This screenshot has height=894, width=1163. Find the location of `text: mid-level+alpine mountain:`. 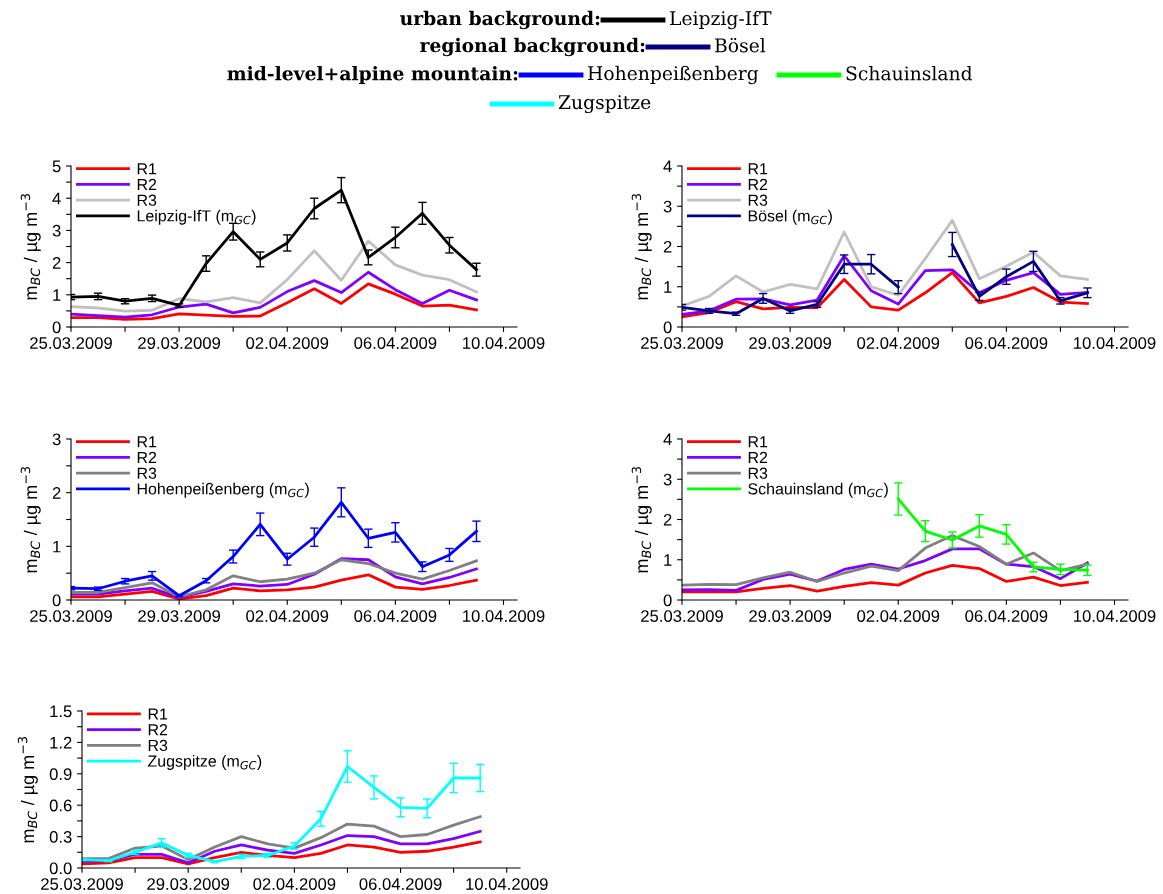

text: mid-level+alpine mountain: is located at coordinates (372, 75).